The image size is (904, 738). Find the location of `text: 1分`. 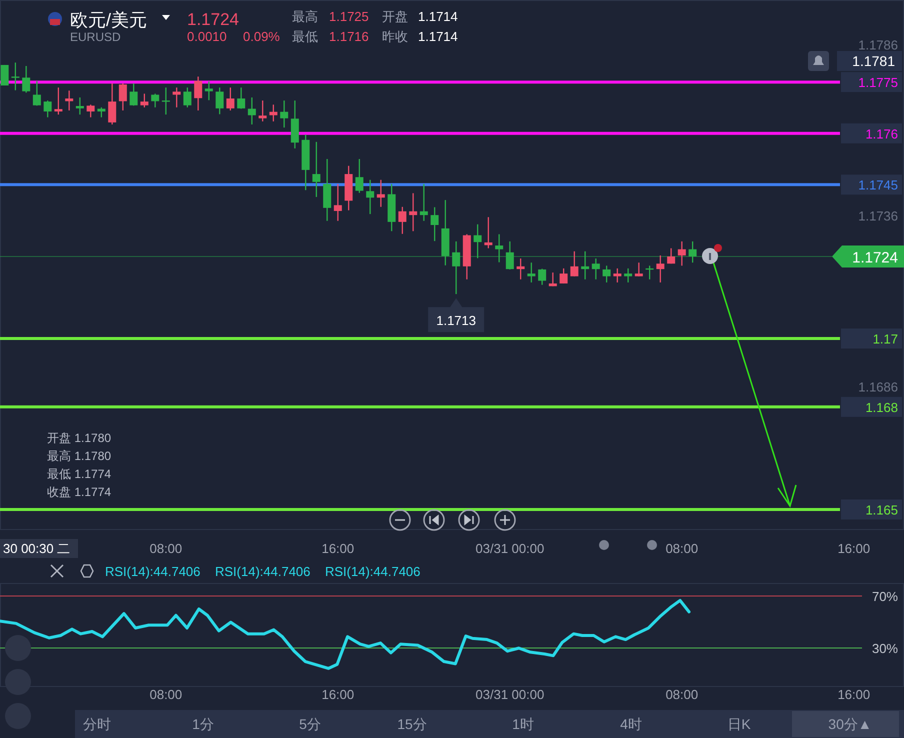

text: 1分 is located at coordinates (203, 724).